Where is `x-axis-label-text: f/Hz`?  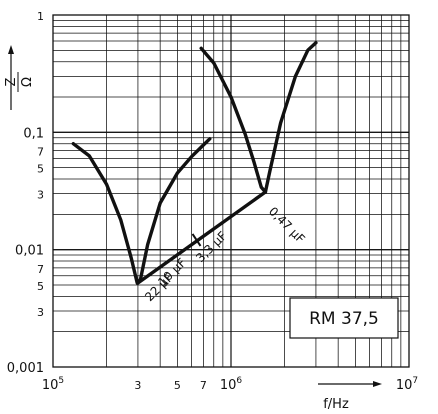
x-axis-label-text: f/Hz is located at coordinates (336, 404).